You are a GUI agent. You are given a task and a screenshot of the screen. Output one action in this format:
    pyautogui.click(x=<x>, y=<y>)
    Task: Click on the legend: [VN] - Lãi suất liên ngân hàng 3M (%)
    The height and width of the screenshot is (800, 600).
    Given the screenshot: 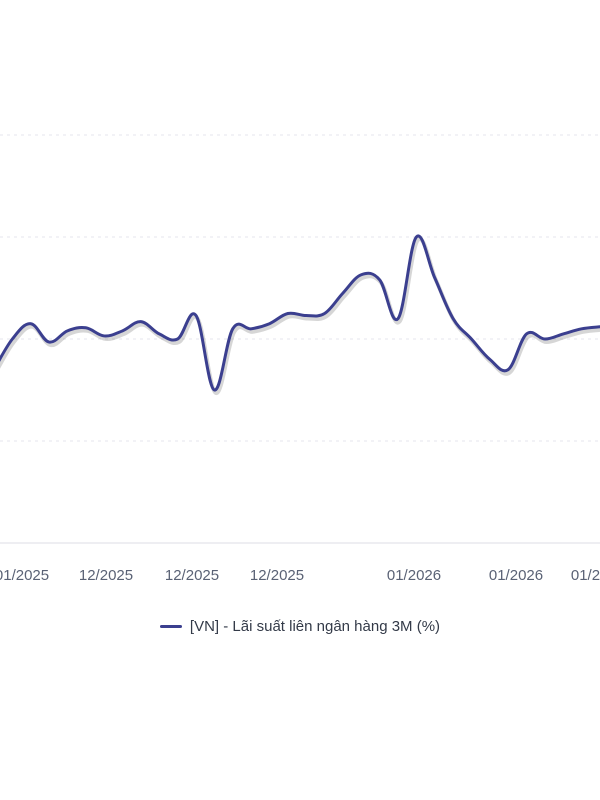 What is the action you would take?
    pyautogui.click(x=300, y=626)
    